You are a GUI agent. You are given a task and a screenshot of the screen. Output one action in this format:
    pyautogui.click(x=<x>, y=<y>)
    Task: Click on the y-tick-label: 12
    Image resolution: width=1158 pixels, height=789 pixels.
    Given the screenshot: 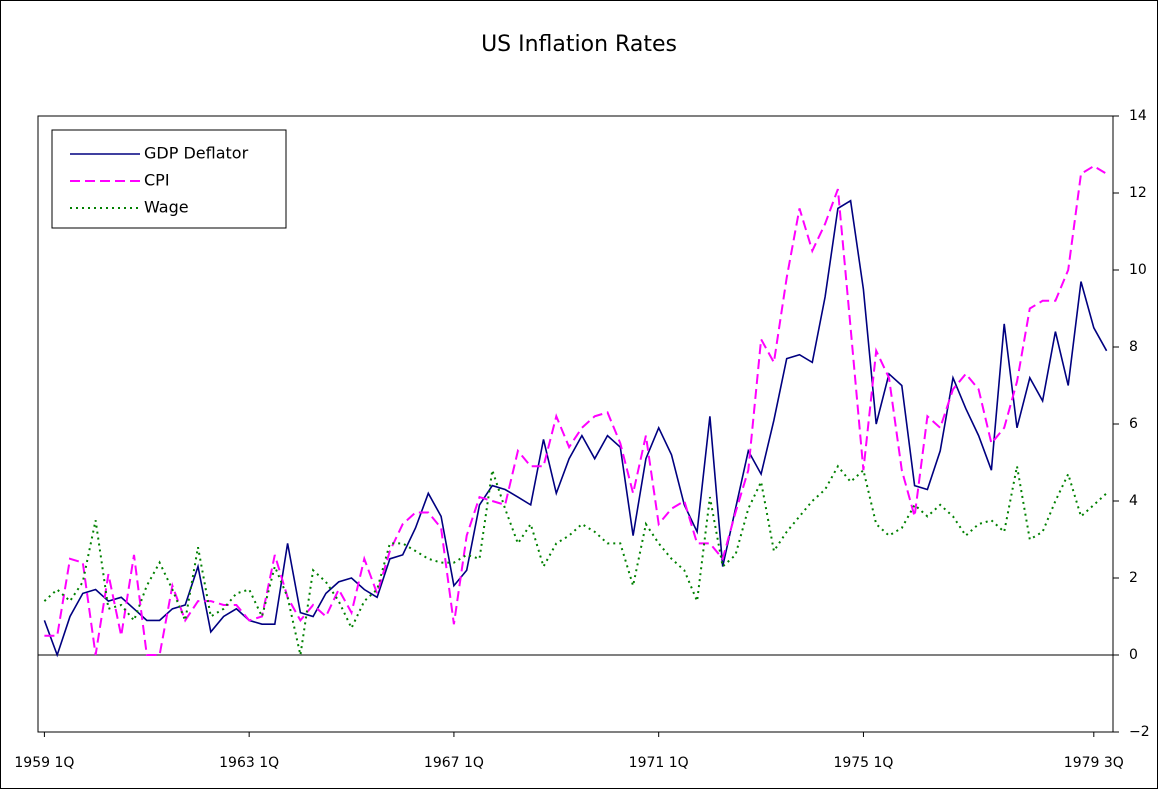 What is the action you would take?
    pyautogui.click(x=1138, y=193)
    